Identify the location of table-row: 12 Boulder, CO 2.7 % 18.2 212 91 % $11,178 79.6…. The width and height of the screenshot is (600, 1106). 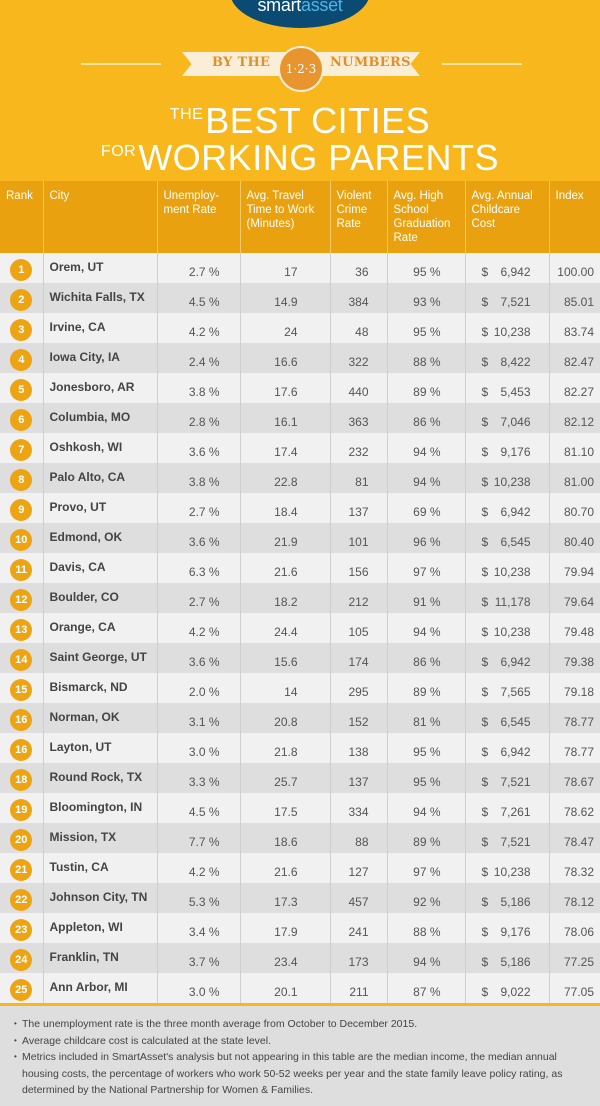
(300, 598).